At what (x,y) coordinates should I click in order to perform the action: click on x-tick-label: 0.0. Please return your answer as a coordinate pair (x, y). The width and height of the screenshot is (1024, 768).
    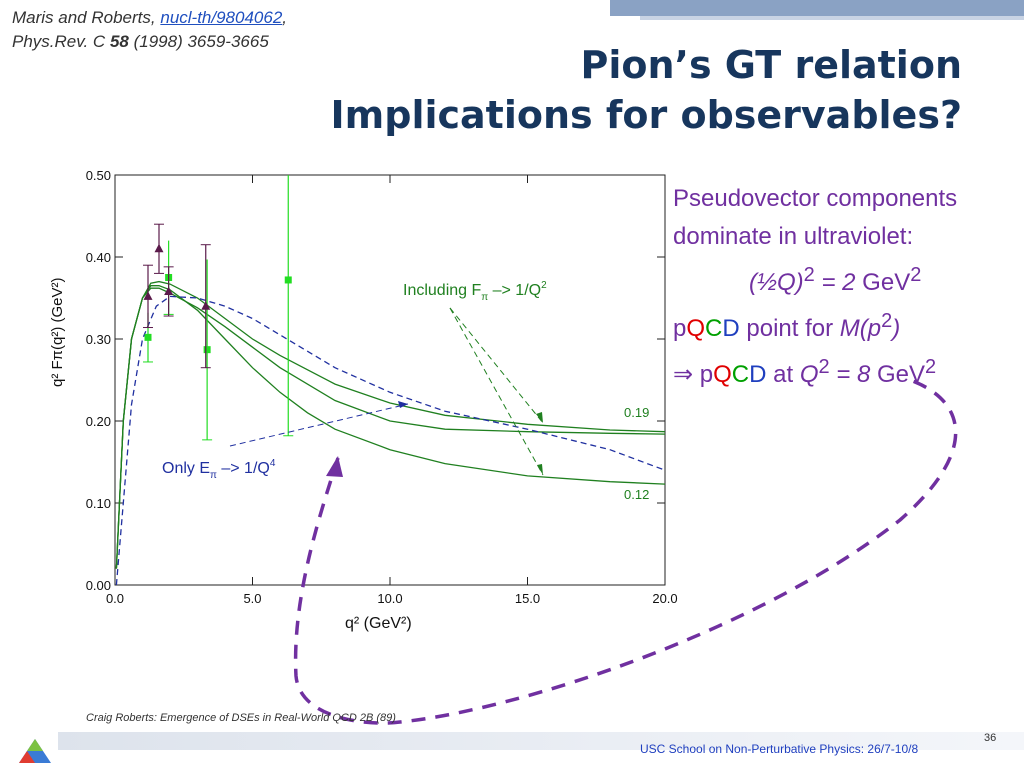
    Looking at the image, I should click on (115, 598).